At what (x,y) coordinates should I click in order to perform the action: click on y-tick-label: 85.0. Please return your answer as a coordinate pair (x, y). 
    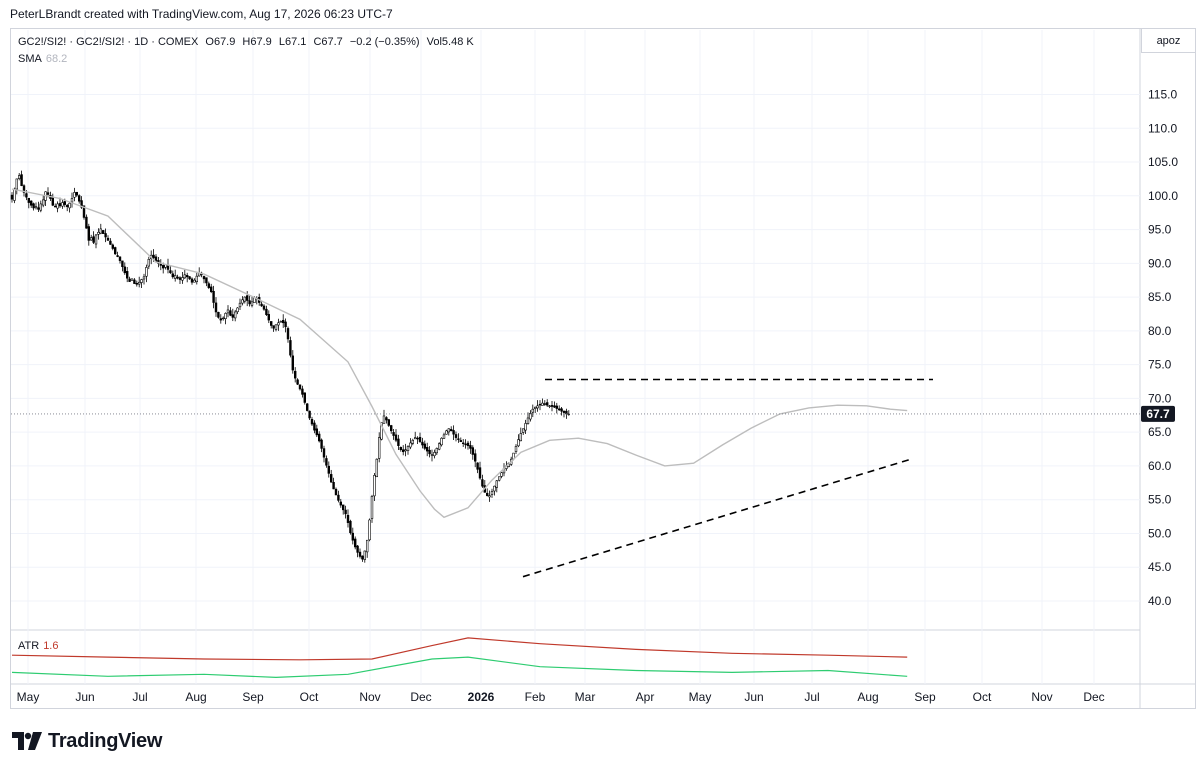
    Looking at the image, I should click on (1160, 297).